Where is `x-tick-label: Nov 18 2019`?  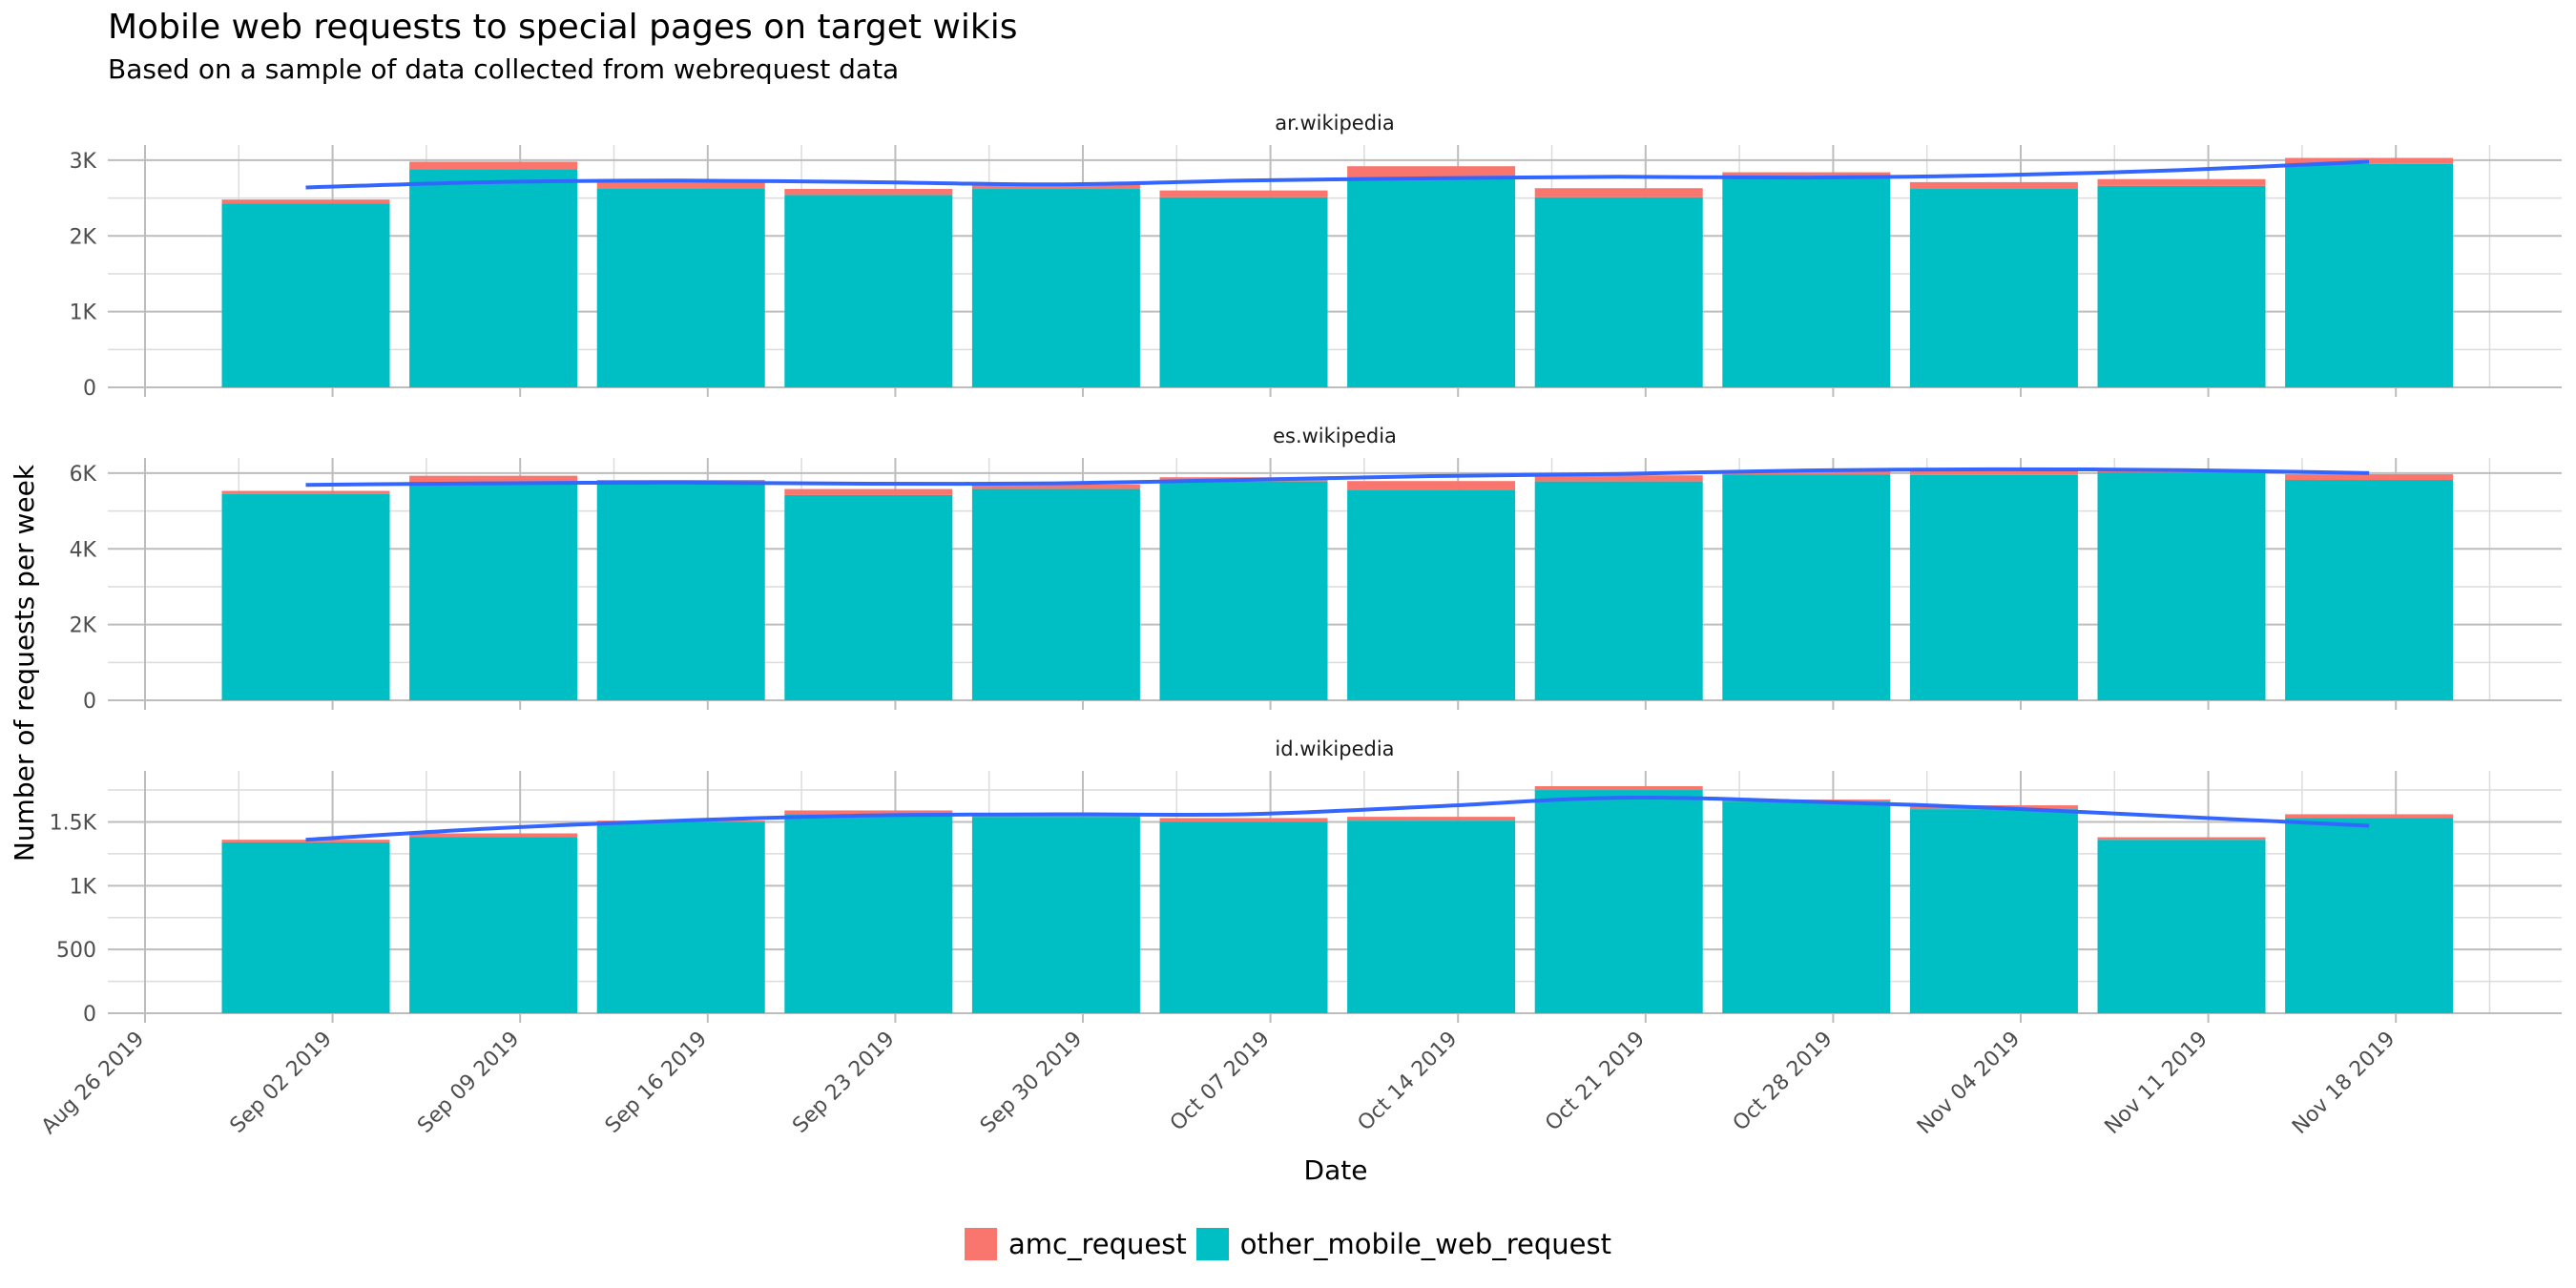 x-tick-label: Nov 18 2019 is located at coordinates (2343, 1083).